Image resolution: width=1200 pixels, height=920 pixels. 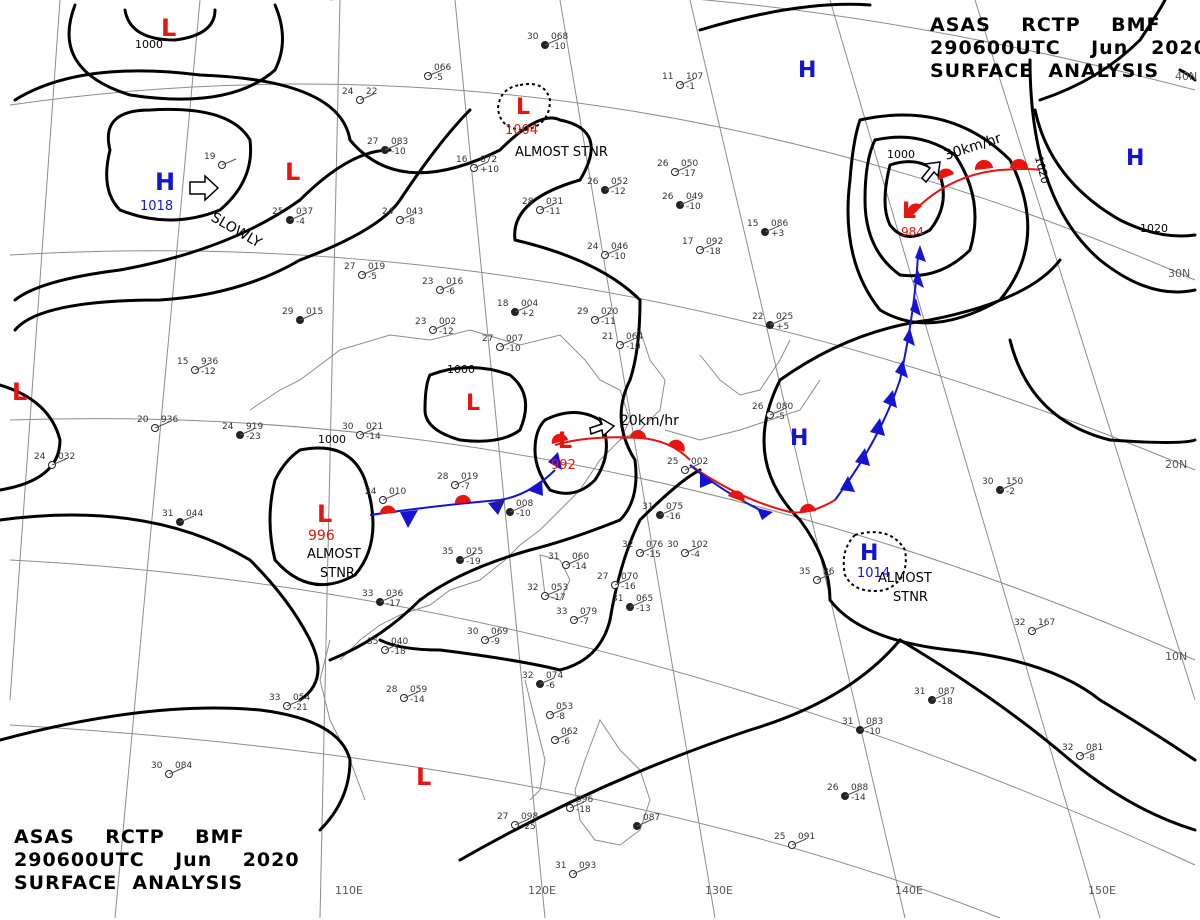 I want to click on isobar-label: 1020, so click(x=1154, y=228).